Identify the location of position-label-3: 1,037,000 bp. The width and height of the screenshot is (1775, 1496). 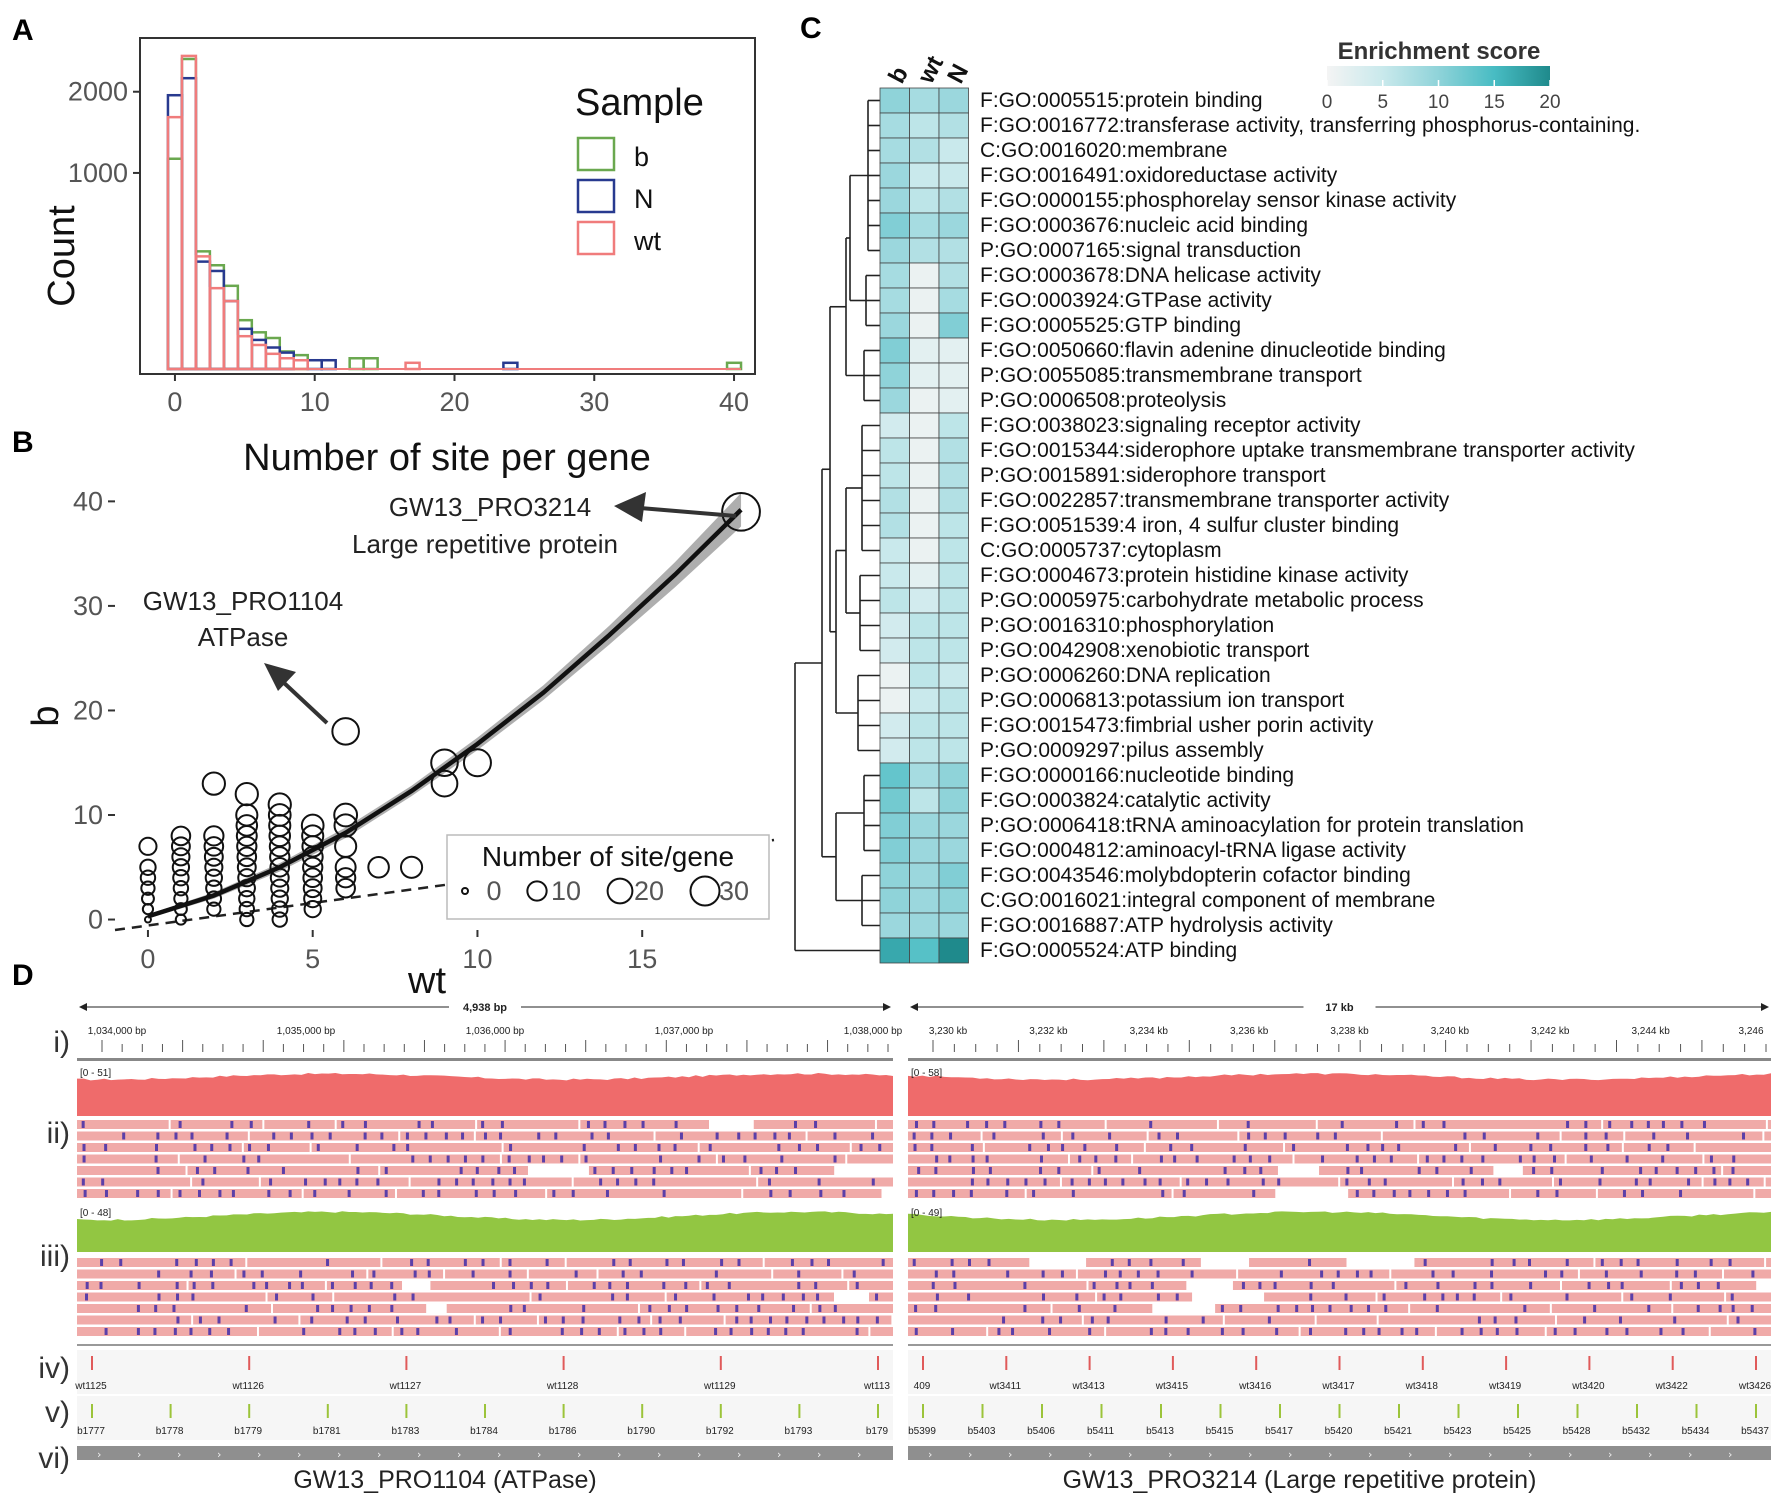
(684, 1031).